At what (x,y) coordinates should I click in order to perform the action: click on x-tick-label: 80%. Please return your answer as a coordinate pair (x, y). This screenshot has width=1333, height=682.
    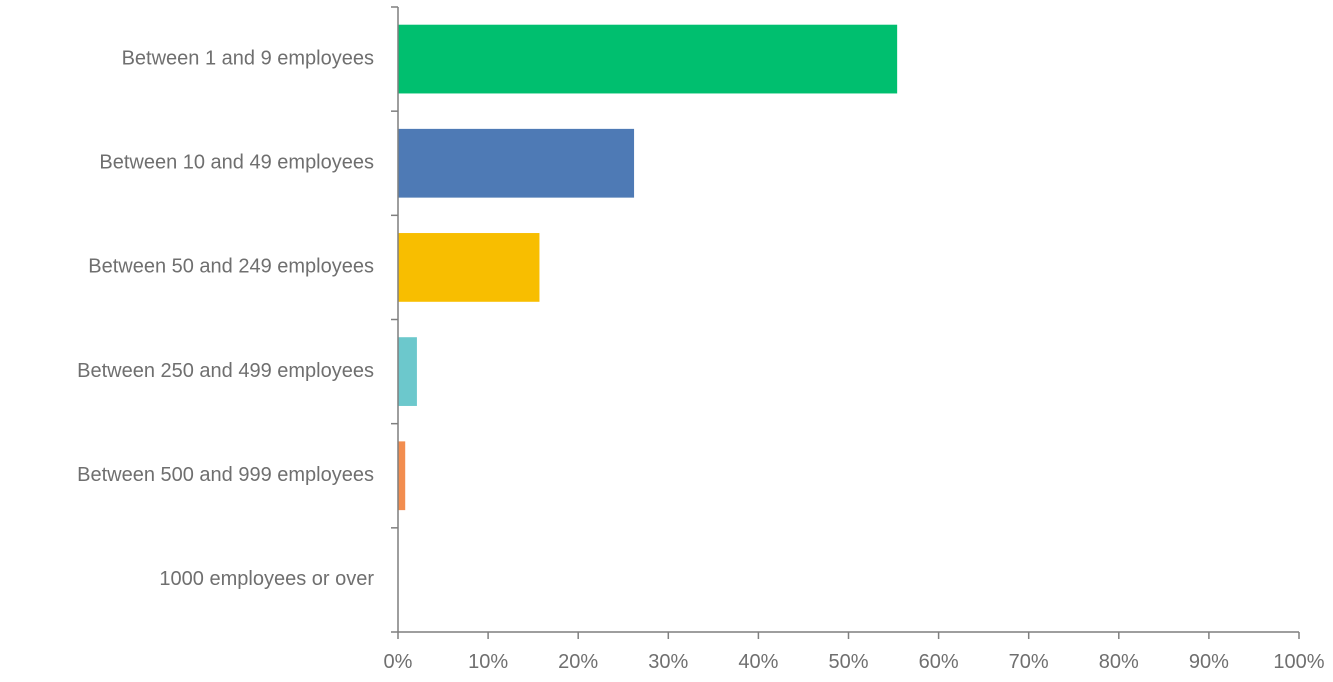
    Looking at the image, I should click on (1119, 662).